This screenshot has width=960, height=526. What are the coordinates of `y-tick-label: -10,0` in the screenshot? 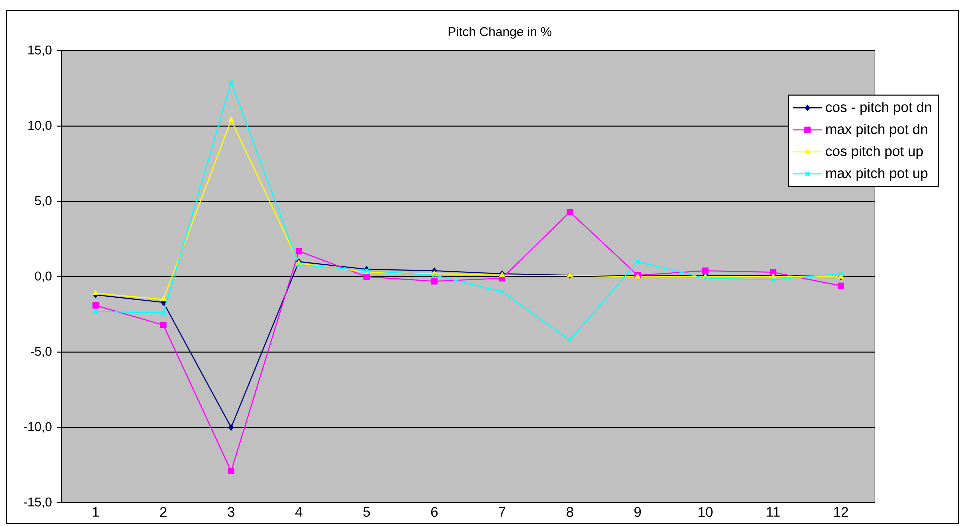 It's located at (38, 427).